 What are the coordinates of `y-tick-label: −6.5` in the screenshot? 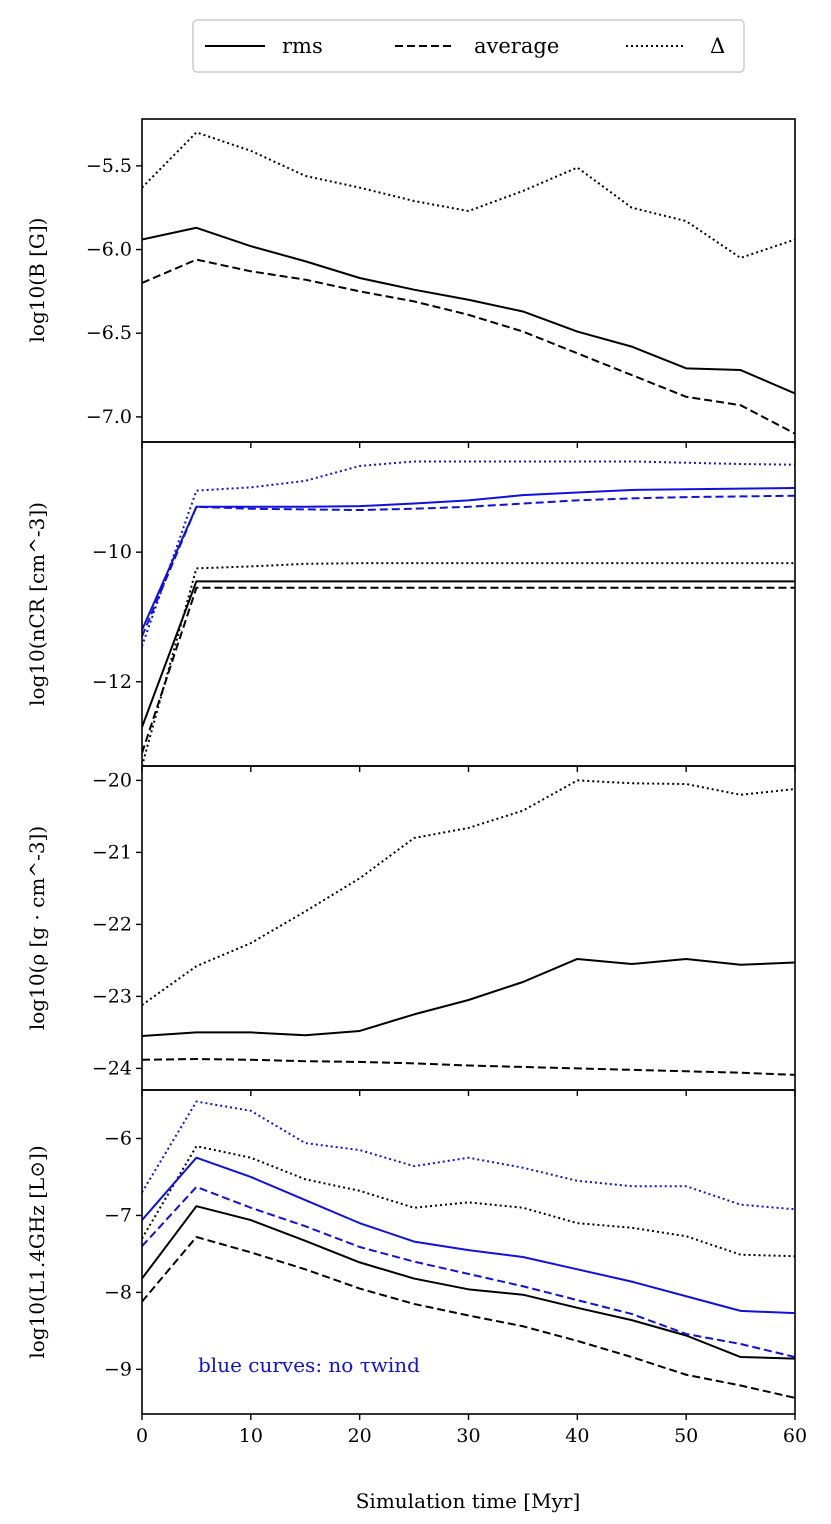 It's located at (109, 333).